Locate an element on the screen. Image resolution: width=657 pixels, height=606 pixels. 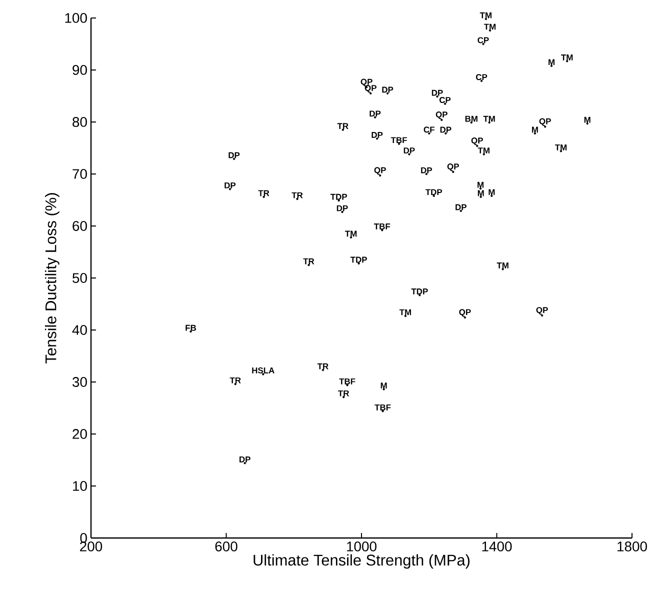
y-tick-label: 90 is located at coordinates (79, 70).